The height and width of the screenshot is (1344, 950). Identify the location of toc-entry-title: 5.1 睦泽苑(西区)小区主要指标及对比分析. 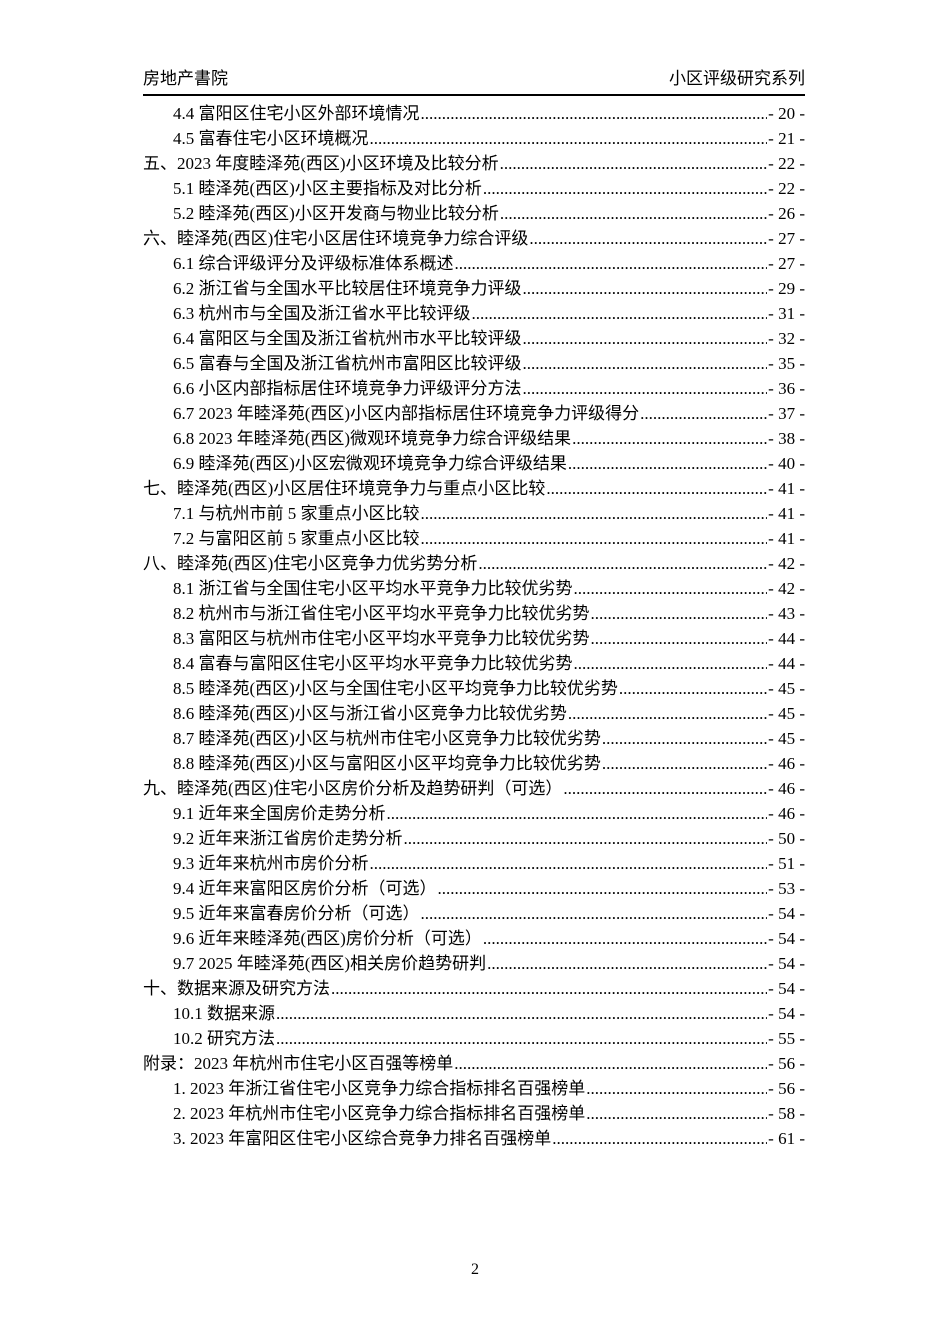
(327, 188).